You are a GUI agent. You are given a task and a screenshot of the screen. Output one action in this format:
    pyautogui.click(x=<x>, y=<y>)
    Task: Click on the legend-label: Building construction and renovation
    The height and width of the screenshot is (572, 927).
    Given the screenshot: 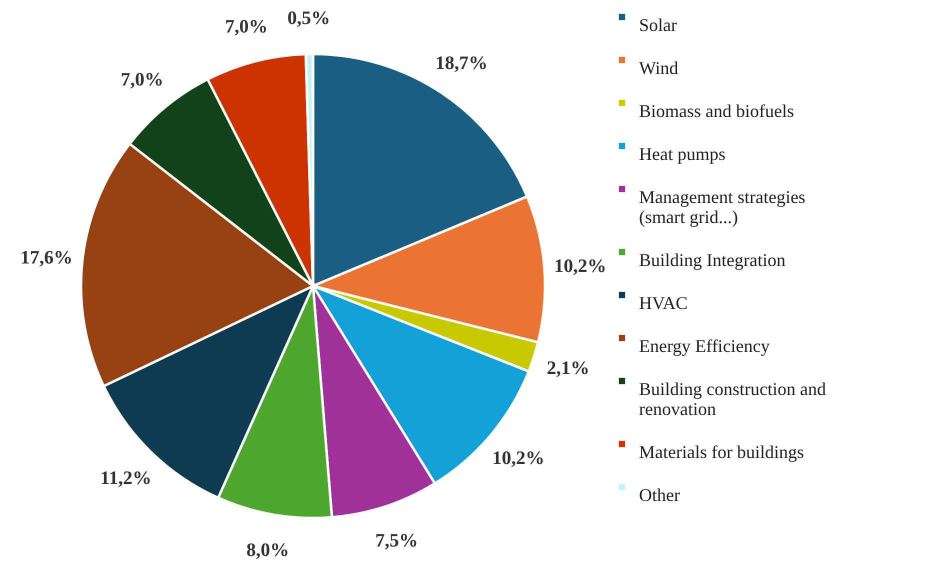 What is the action you would take?
    pyautogui.click(x=732, y=399)
    